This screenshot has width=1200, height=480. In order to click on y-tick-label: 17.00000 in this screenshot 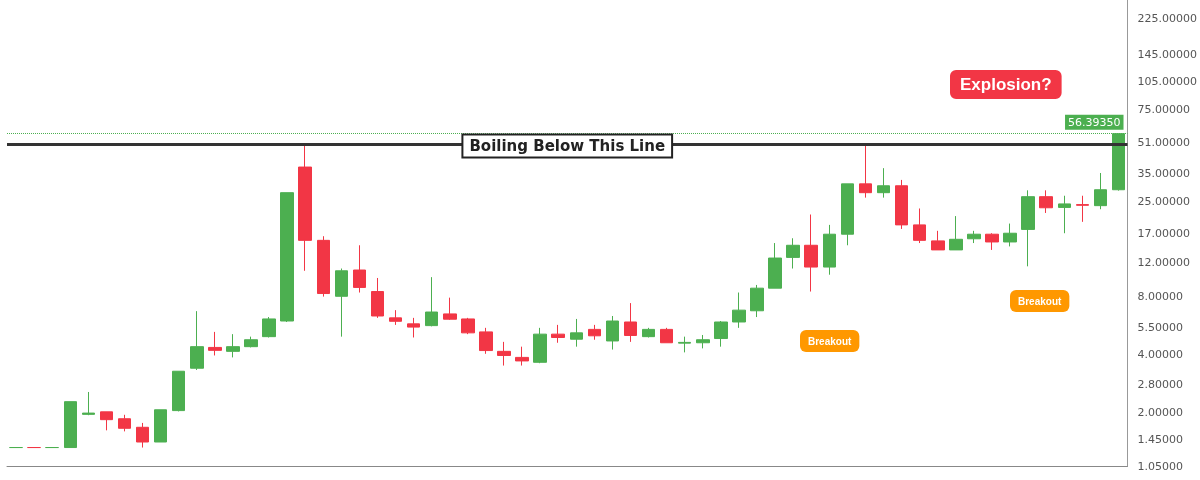, I will do `click(1164, 234)`.